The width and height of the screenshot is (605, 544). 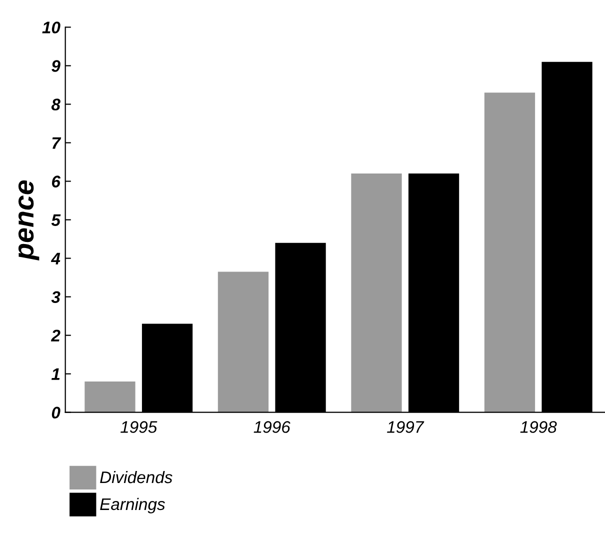 I want to click on y-tick-label: 8, so click(x=55, y=104).